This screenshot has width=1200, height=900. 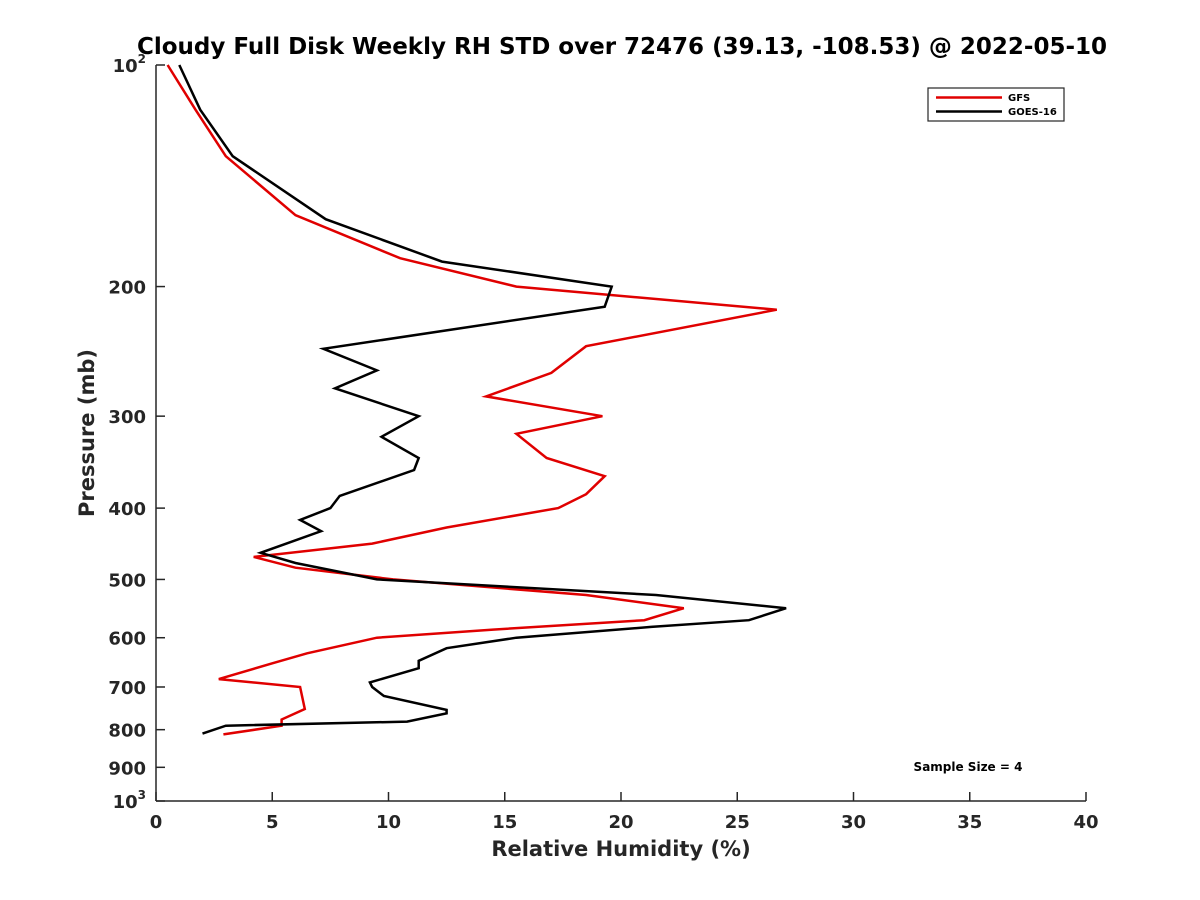 I want to click on y-tick-exponent: 2, so click(x=142, y=59).